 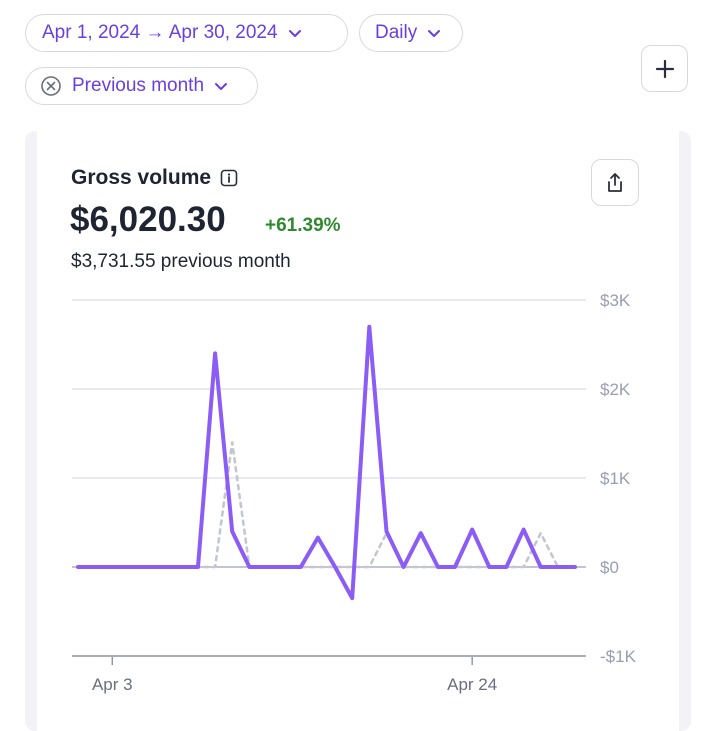 I want to click on y-tick-label: $3K, so click(x=615, y=300).